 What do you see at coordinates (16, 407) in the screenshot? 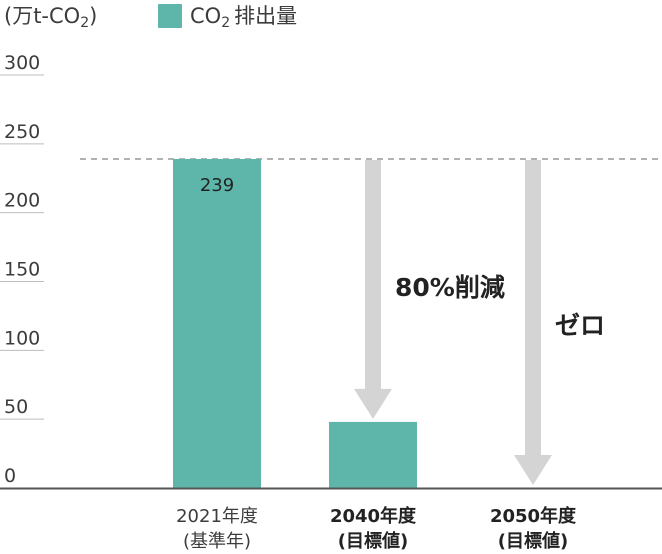
I see `y-tick-label: 50` at bounding box center [16, 407].